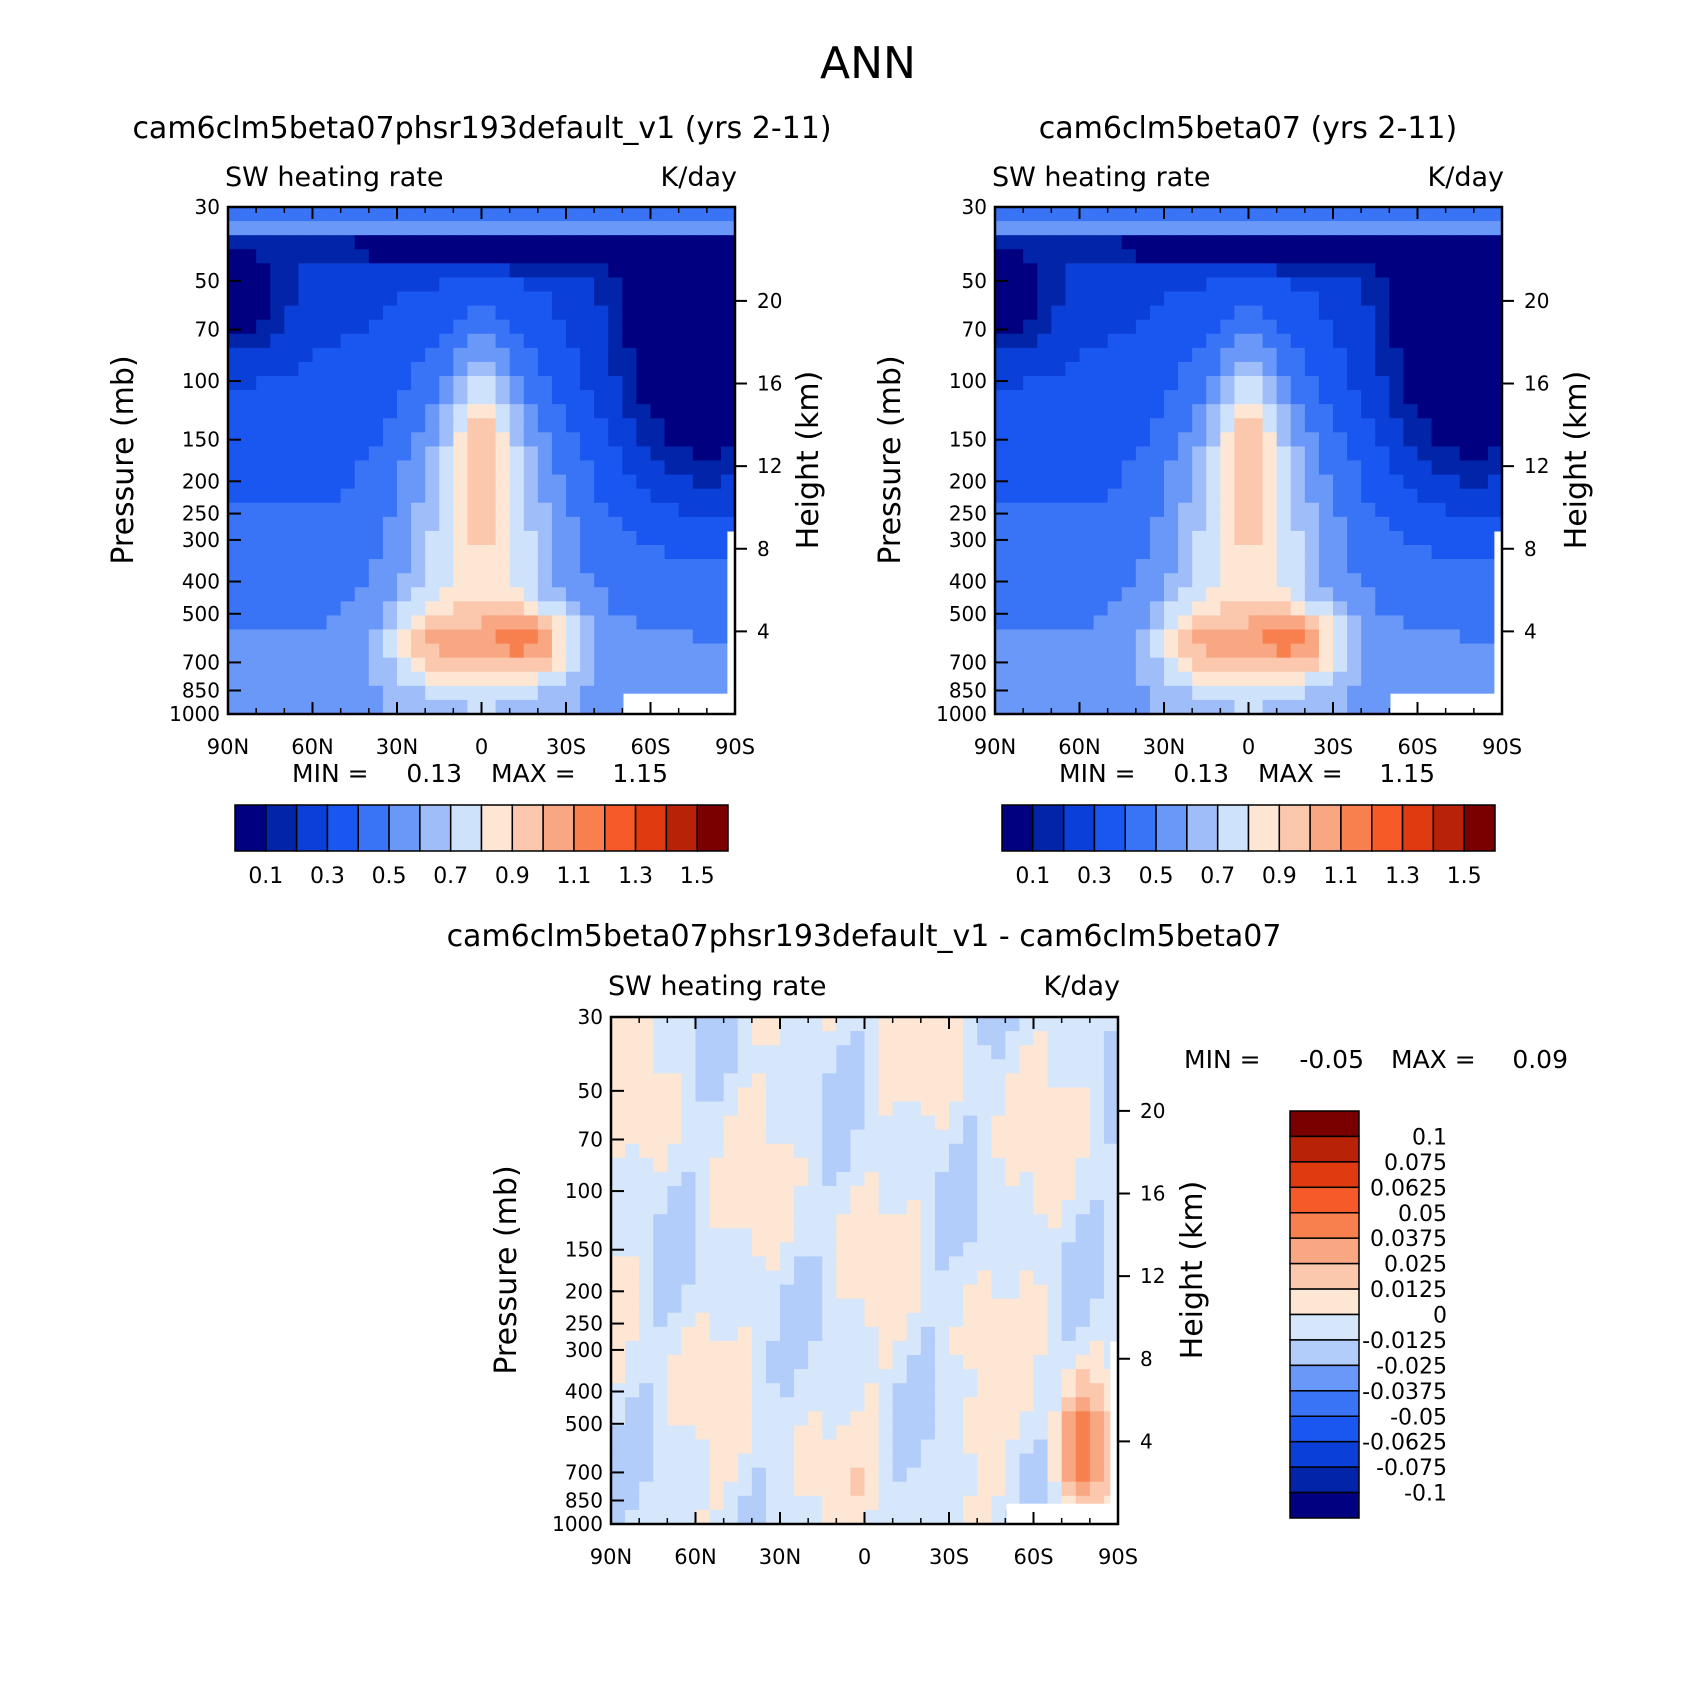 The height and width of the screenshot is (1708, 1708). Describe the element at coordinates (590, 1140) in the screenshot. I see `y-tick-label: 70` at that location.